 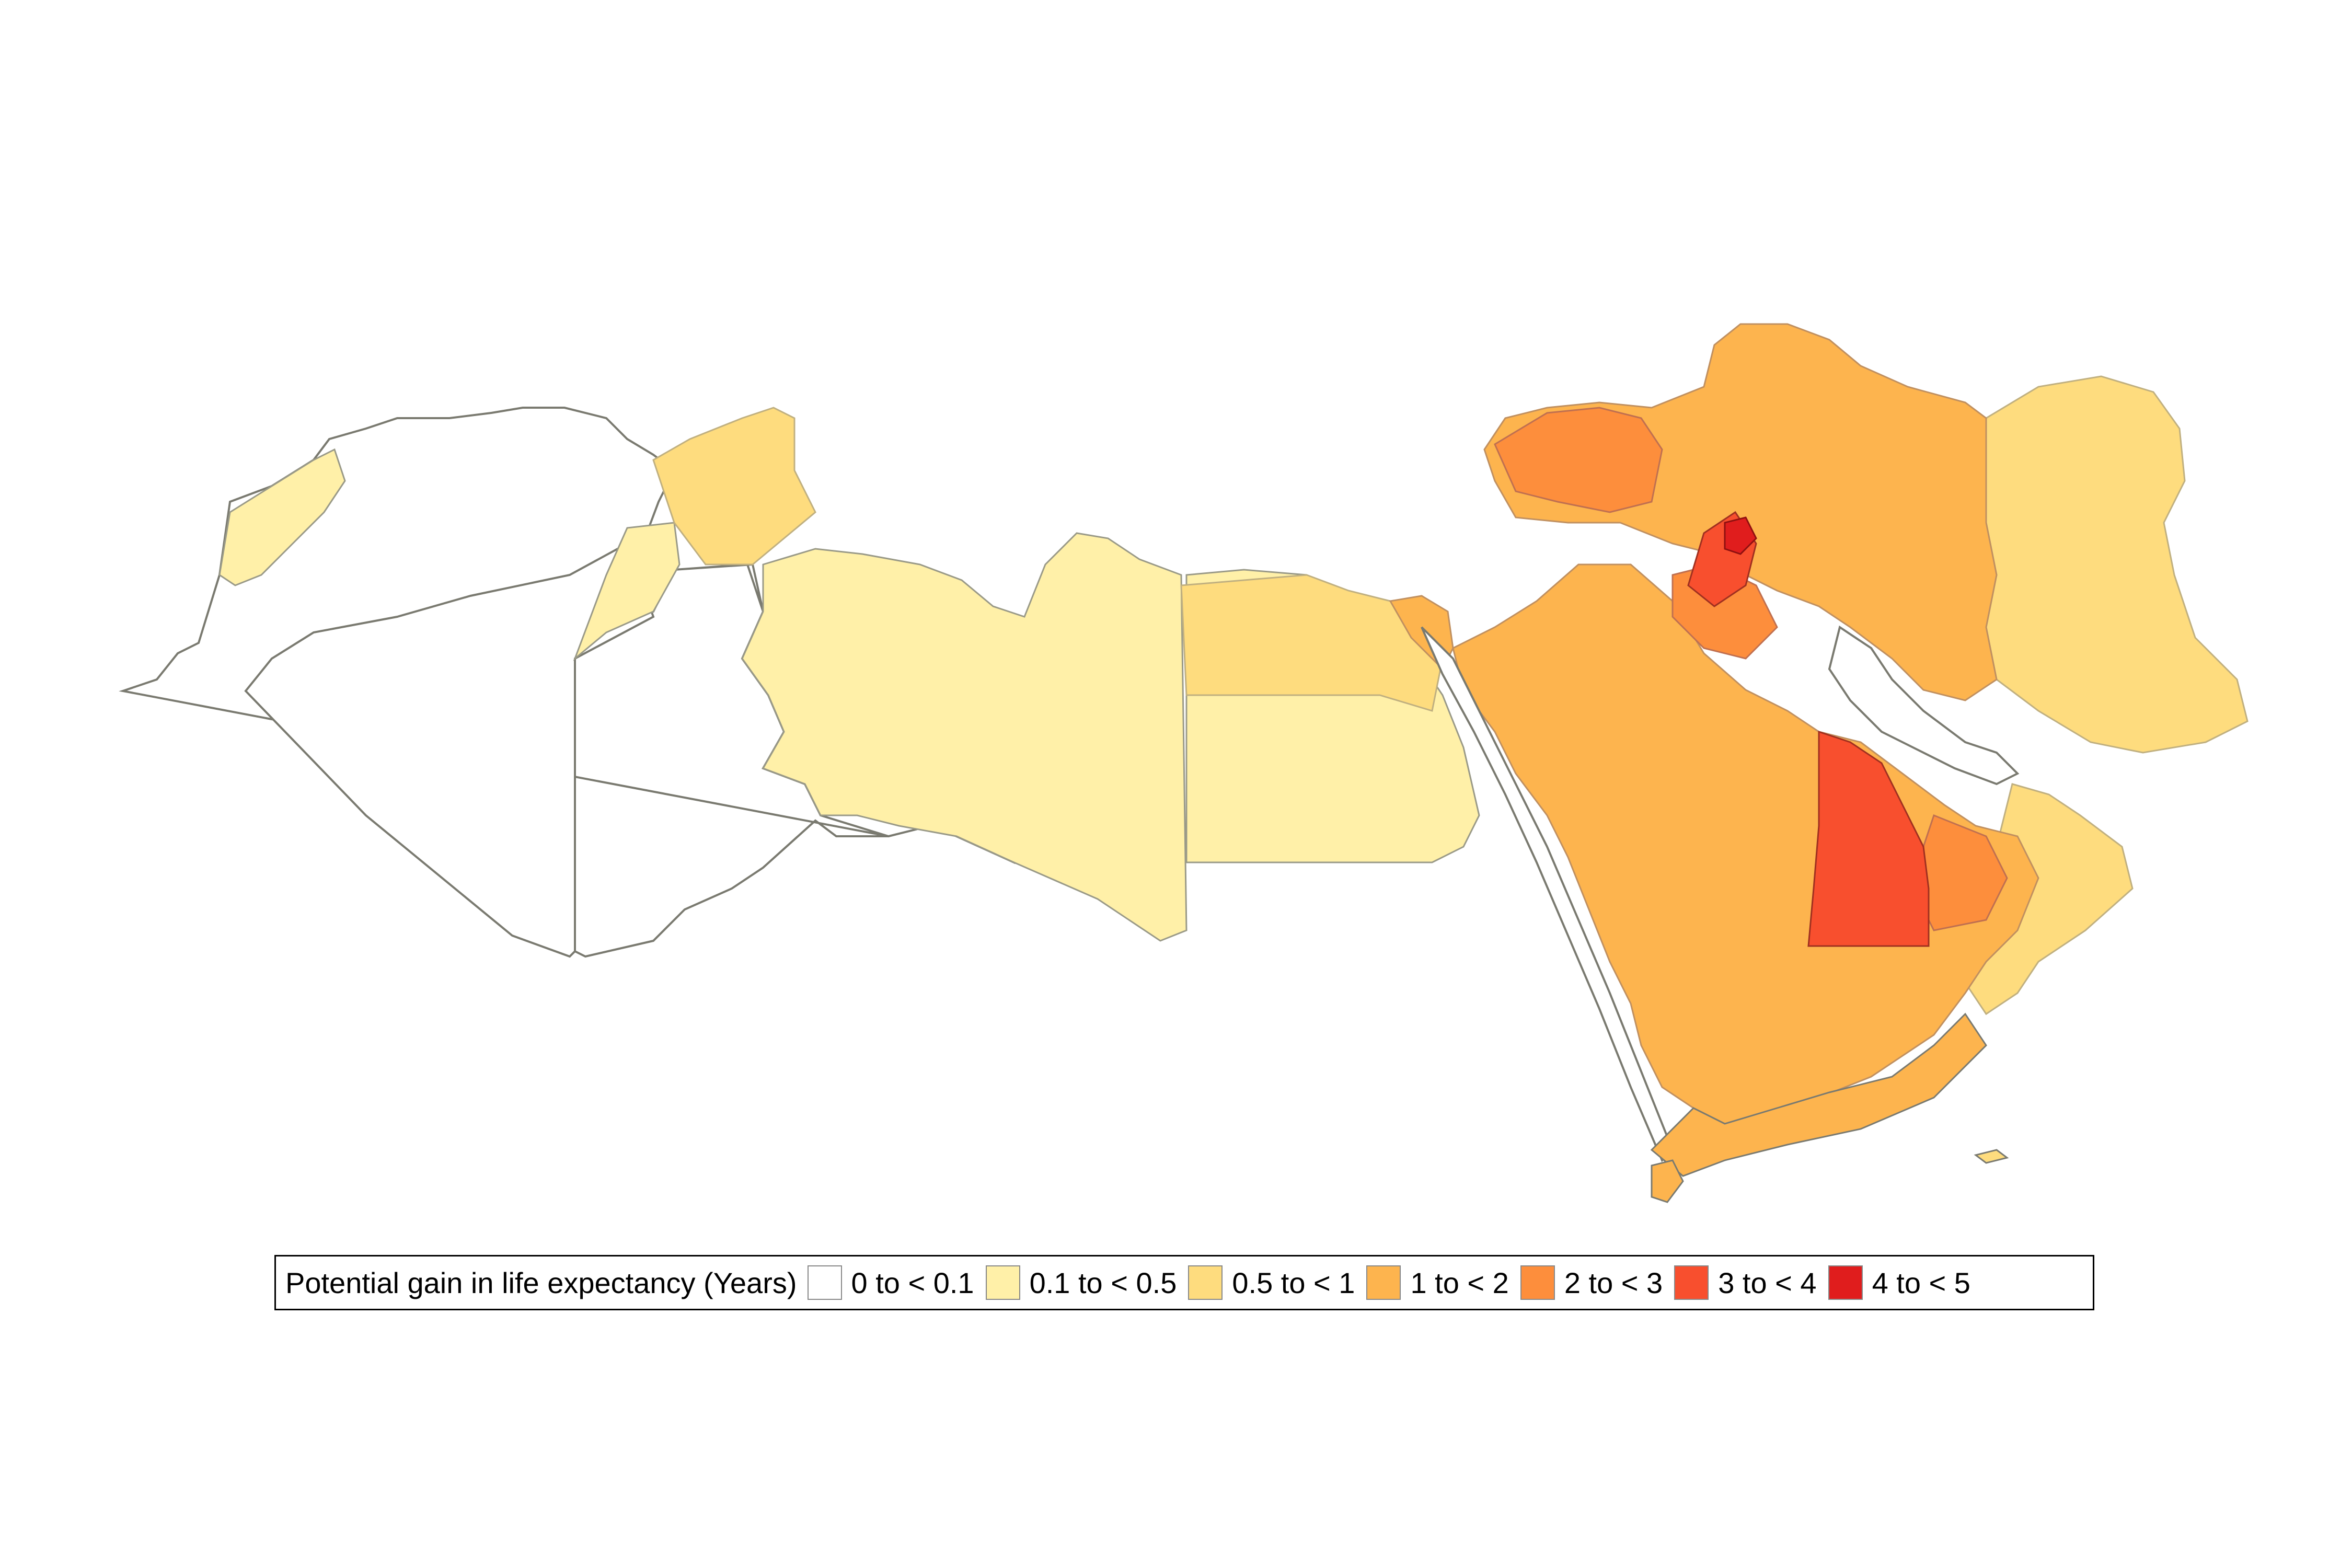 I want to click on socotra, so click(x=1991, y=1156).